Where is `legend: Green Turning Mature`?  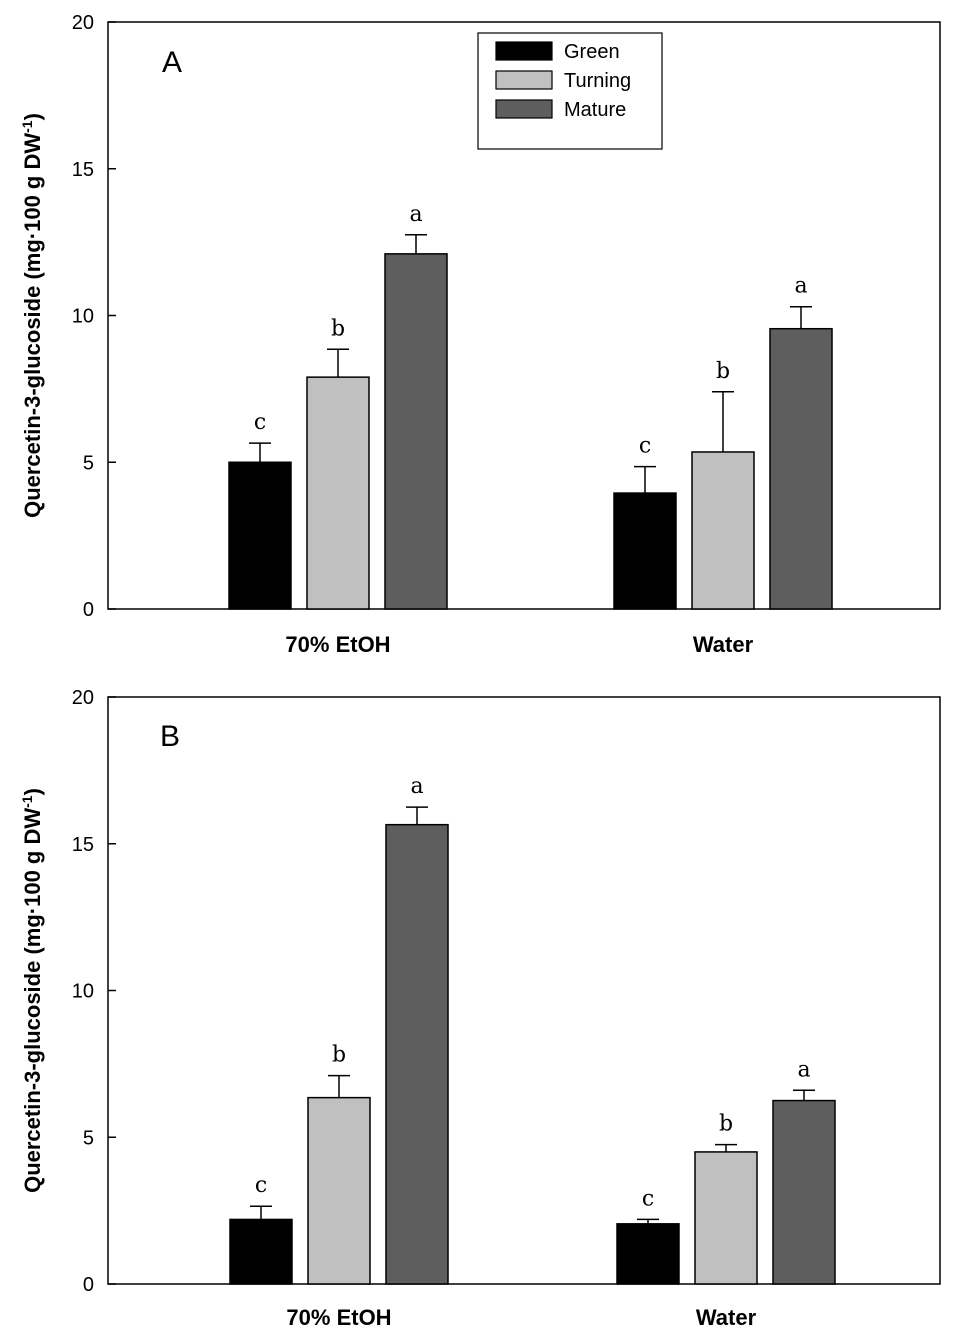
legend: Green Turning Mature is located at coordinates (570, 91).